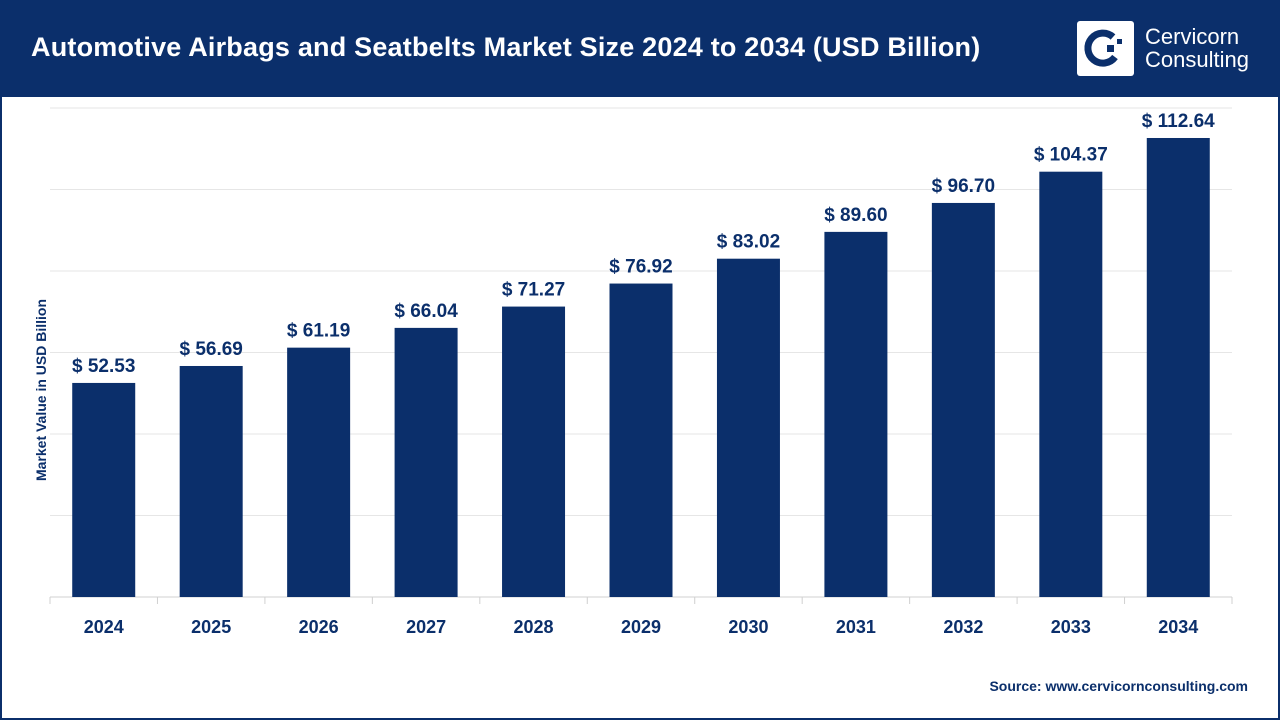 Image resolution: width=1280 pixels, height=720 pixels. What do you see at coordinates (534, 627) in the screenshot?
I see `x-tick-label-2028: 2028` at bounding box center [534, 627].